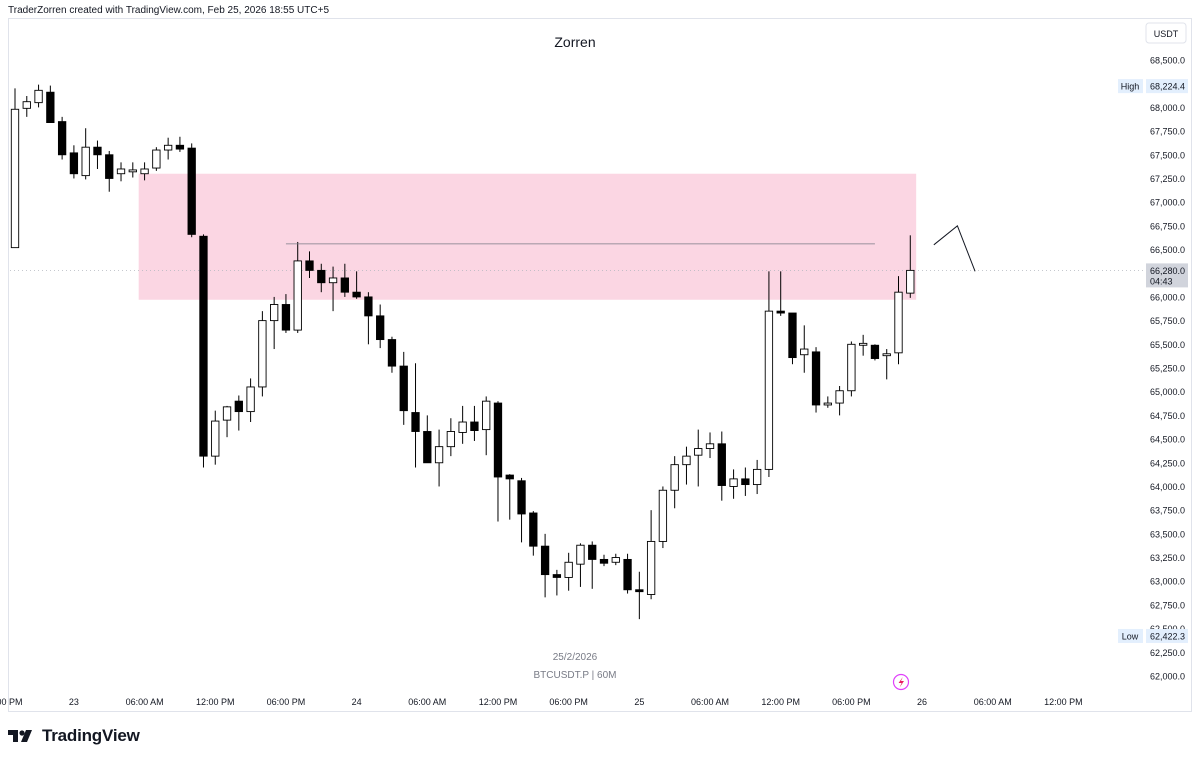 The image size is (1200, 758). Describe the element at coordinates (1167, 345) in the screenshot. I see `y-tick-label: 65,500.0` at that location.